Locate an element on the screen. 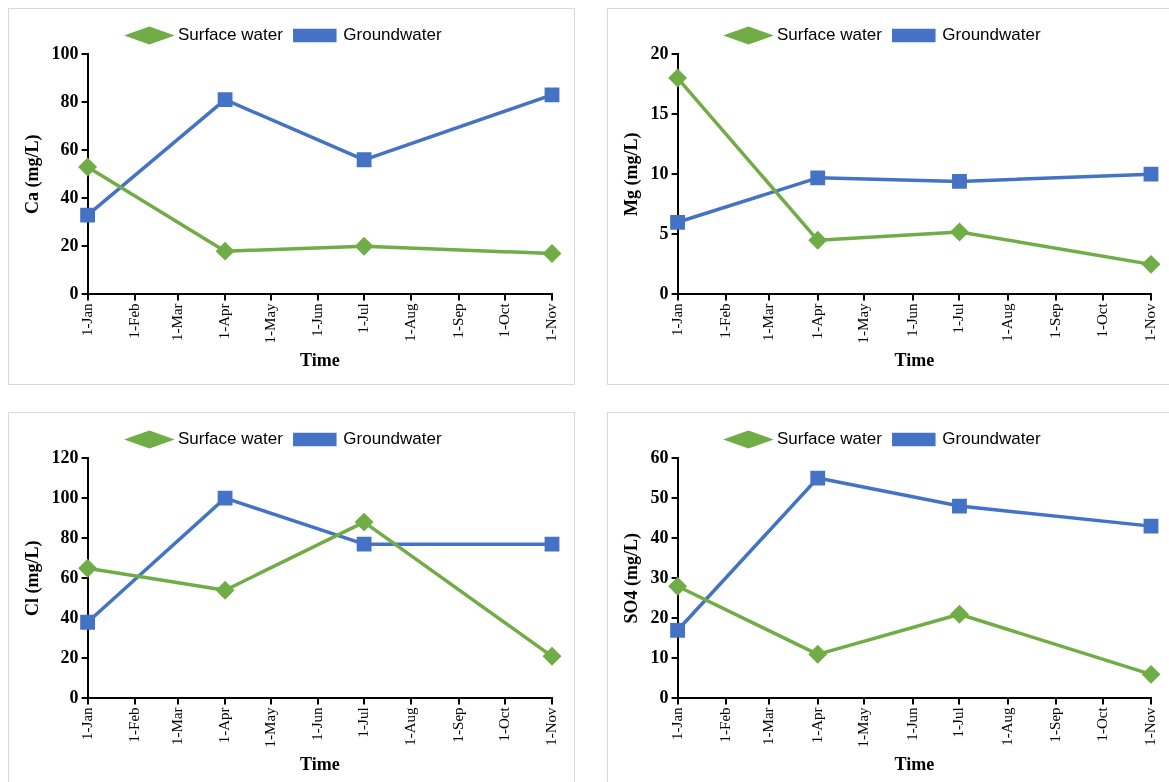 The image size is (1169, 782). y-tick-label: 50 is located at coordinates (659, 496).